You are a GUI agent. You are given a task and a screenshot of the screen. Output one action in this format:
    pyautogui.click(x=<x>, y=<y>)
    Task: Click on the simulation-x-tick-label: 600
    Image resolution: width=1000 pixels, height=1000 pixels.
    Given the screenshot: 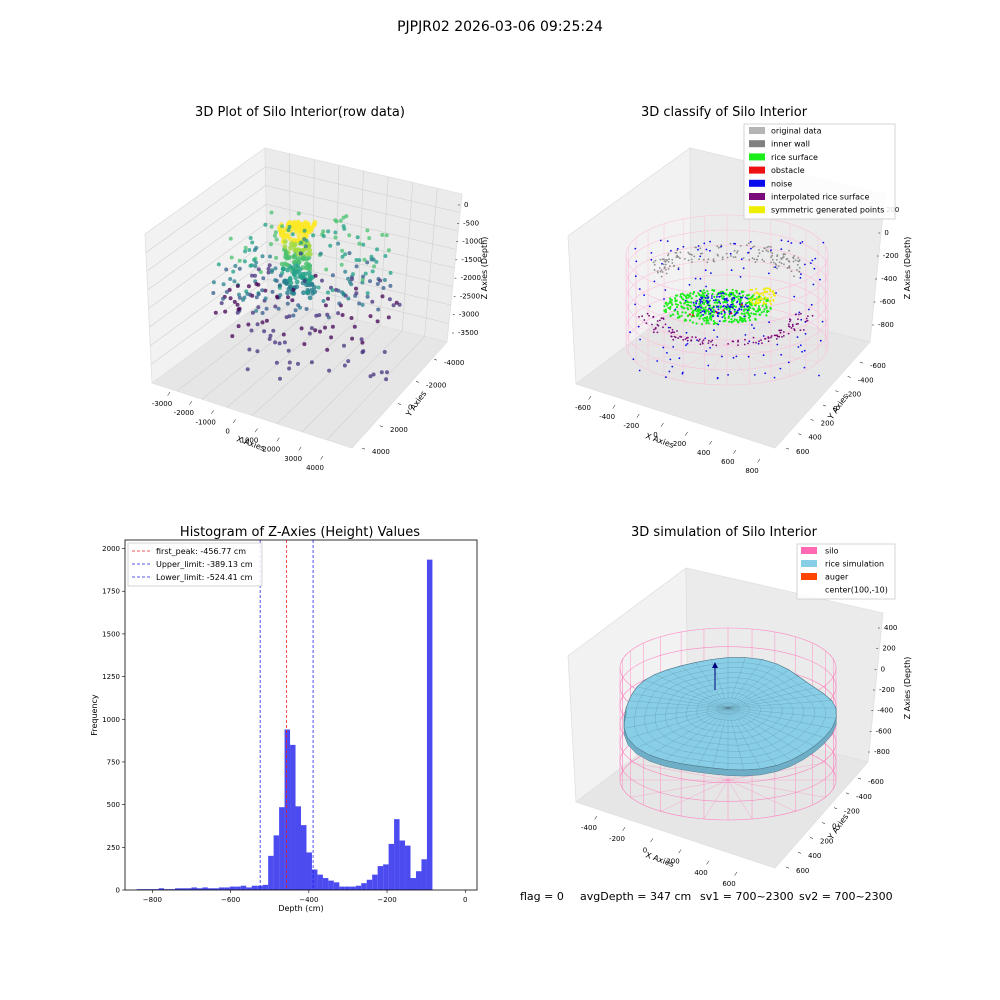 What is the action you would take?
    pyautogui.click(x=728, y=884)
    